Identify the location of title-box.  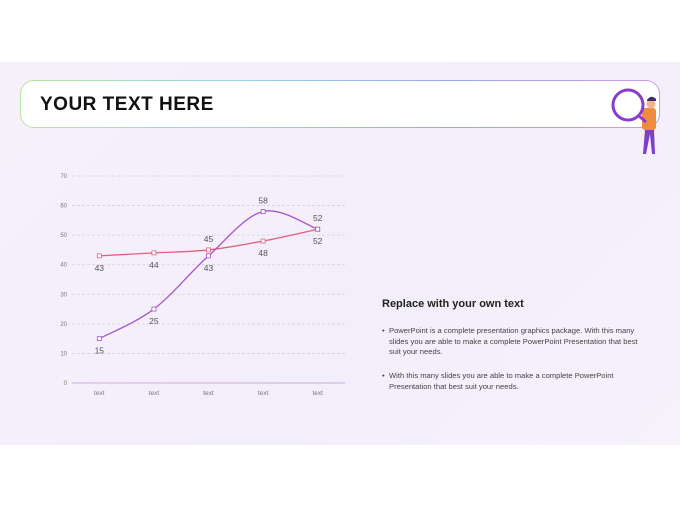
(340, 104).